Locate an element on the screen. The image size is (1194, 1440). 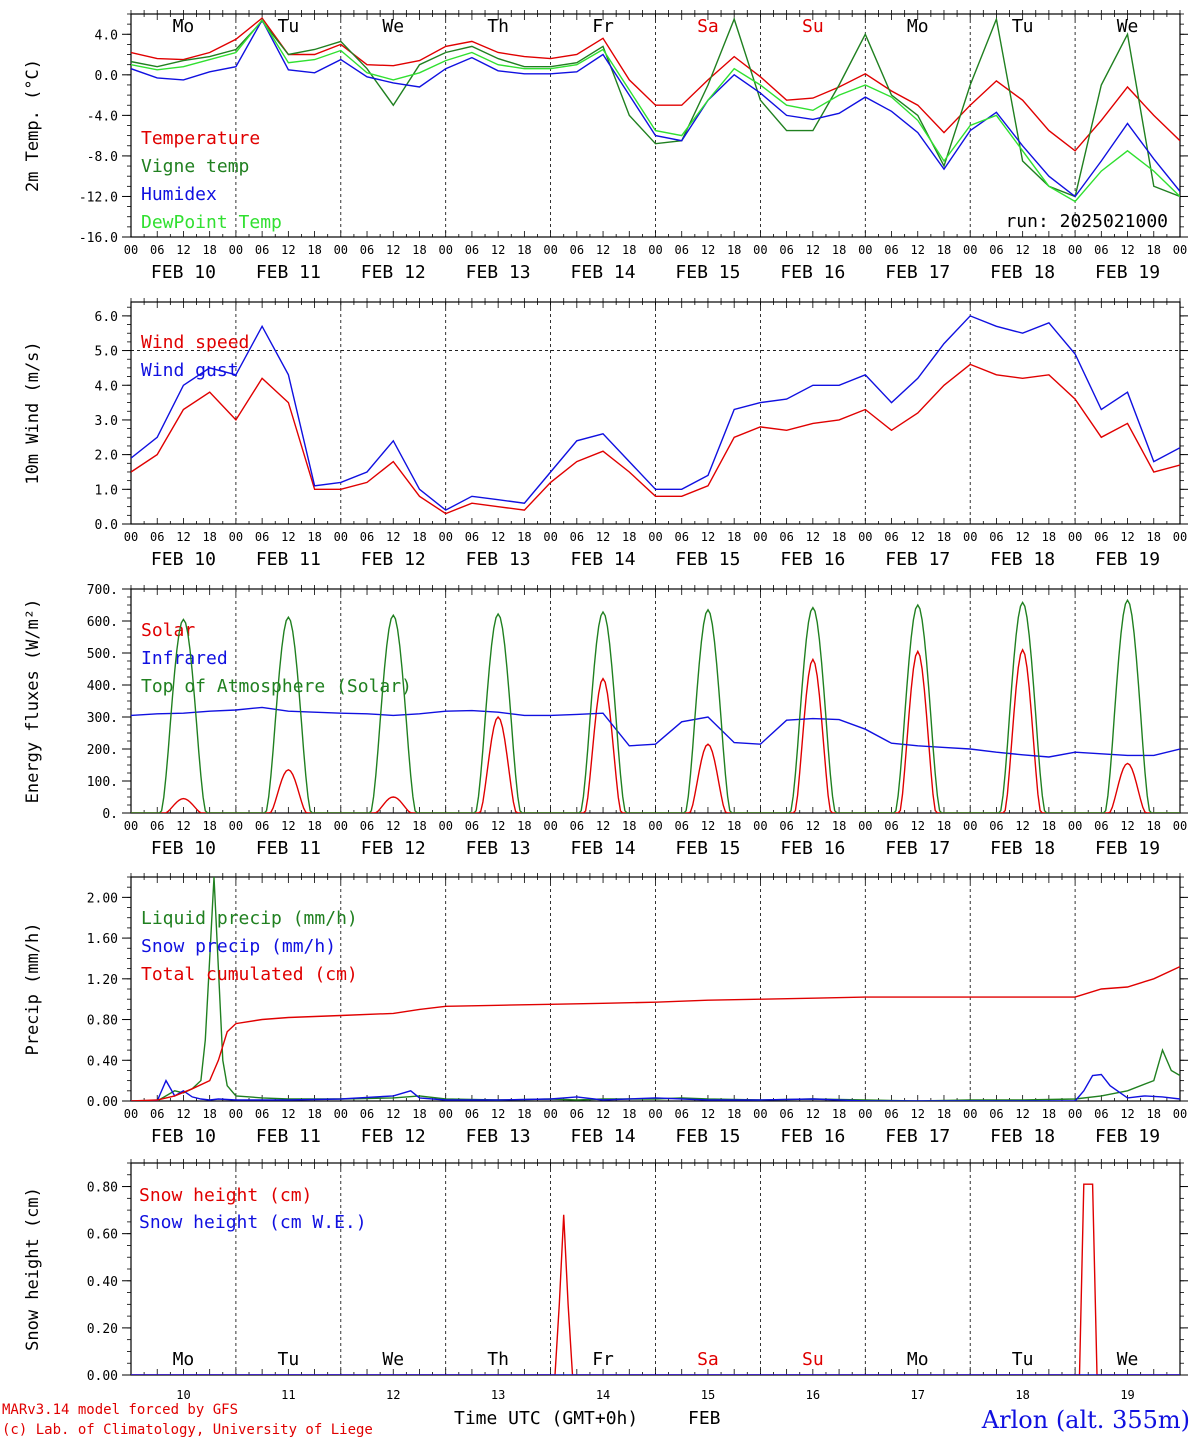
y-tick-label: 200. is located at coordinates (102, 750).